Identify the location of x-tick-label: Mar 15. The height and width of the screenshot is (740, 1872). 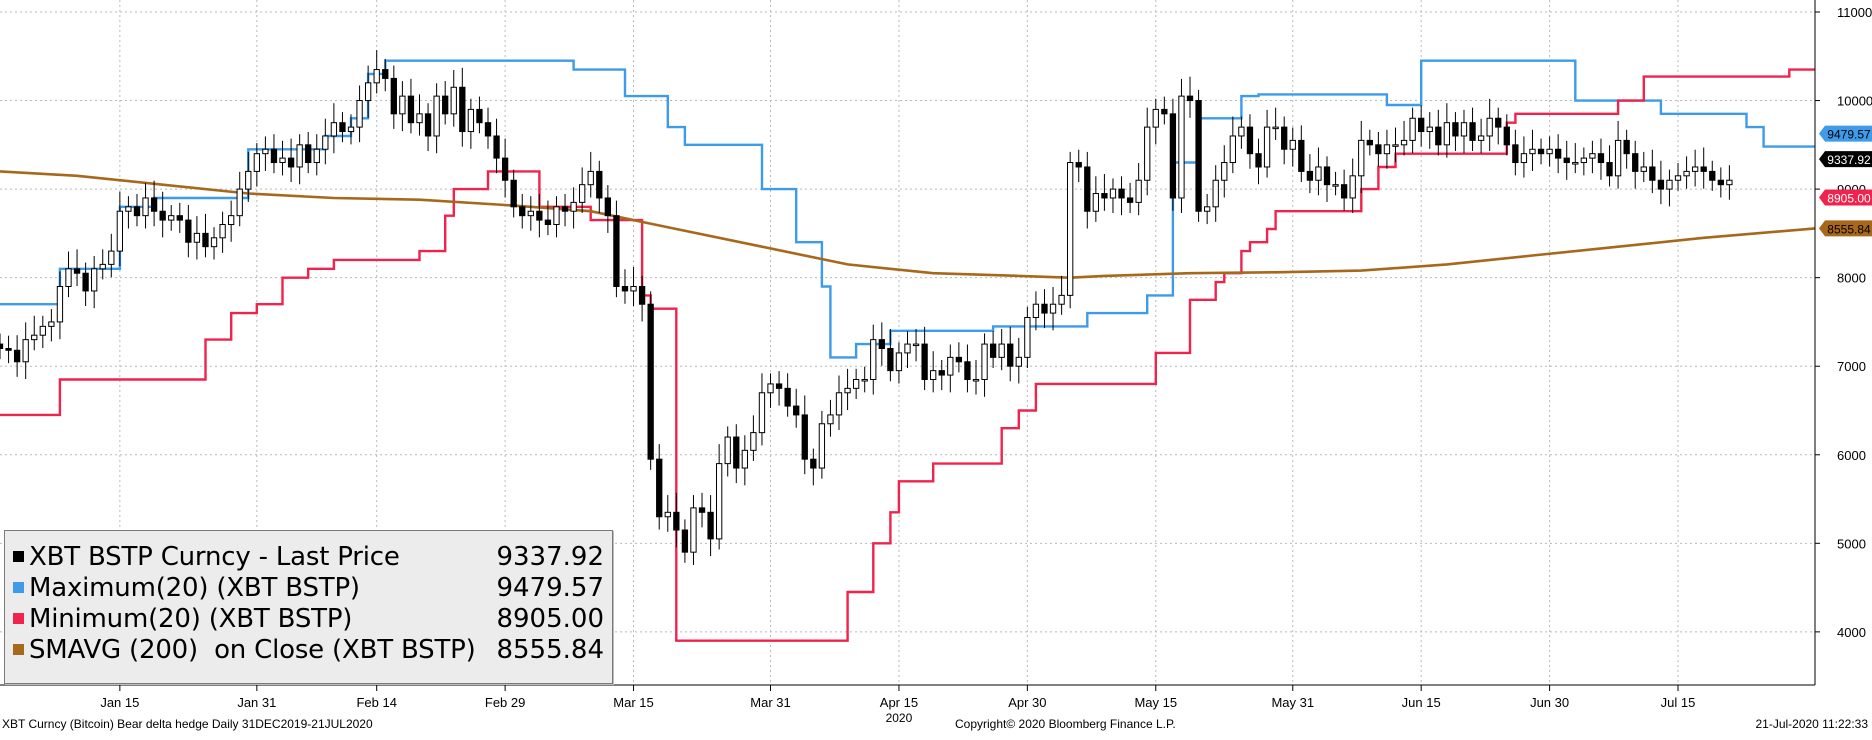
(633, 702).